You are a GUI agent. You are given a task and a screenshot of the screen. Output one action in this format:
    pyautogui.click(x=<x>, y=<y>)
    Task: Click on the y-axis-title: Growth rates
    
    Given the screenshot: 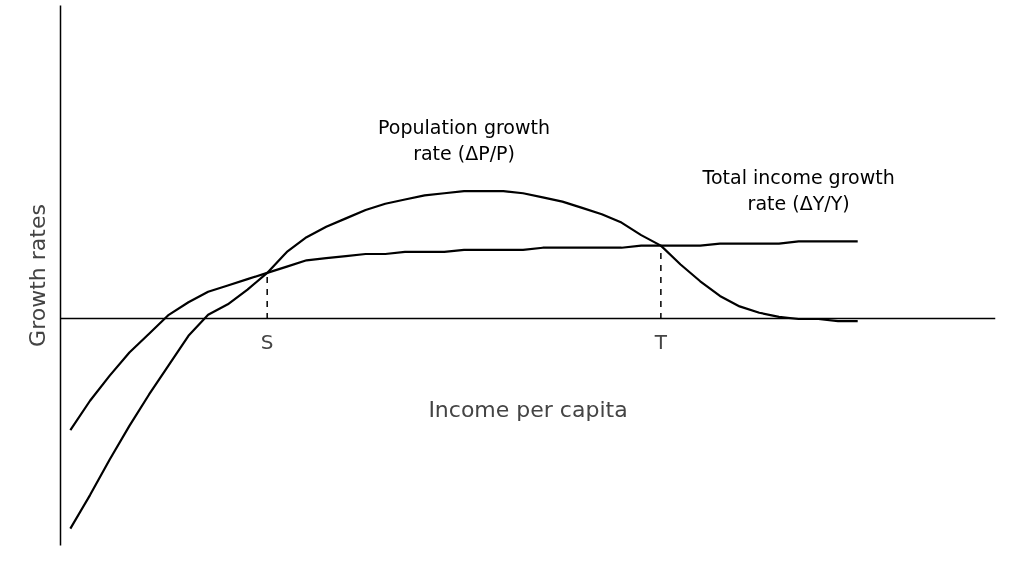 What is the action you would take?
    pyautogui.click(x=37, y=275)
    